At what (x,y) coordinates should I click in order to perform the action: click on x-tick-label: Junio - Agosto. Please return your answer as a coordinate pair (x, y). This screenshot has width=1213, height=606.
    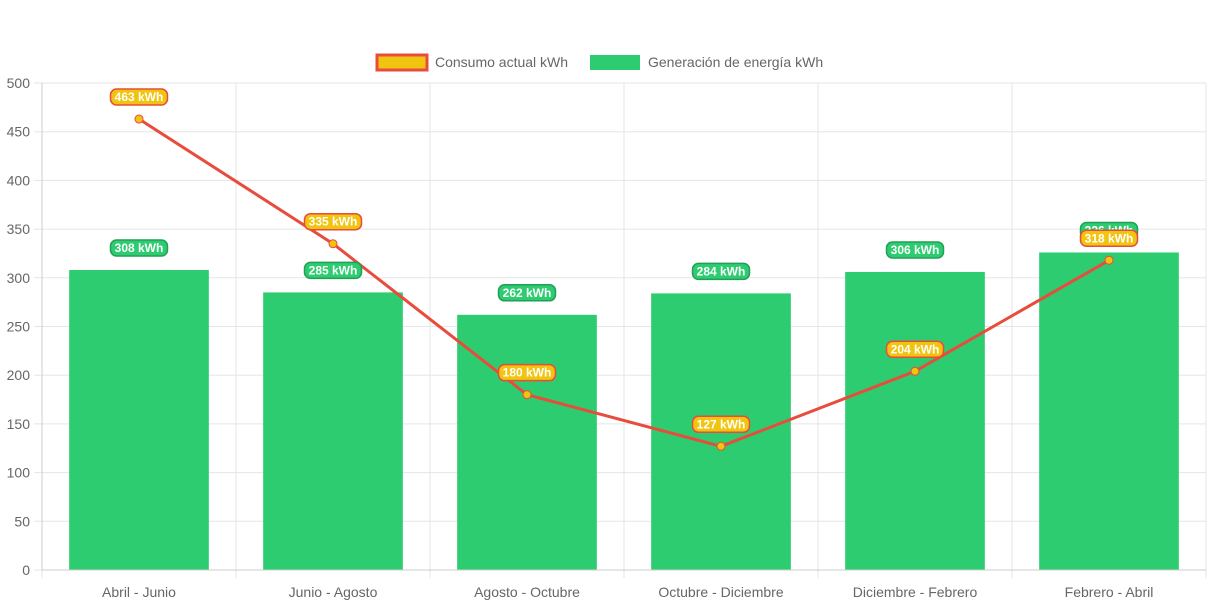
    Looking at the image, I should click on (333, 592).